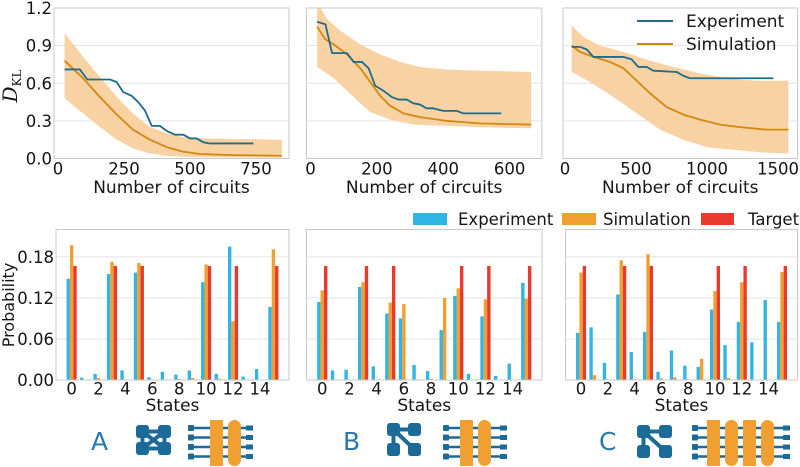  What do you see at coordinates (9, 305) in the screenshot?
I see `probability-axis-label: Probability` at bounding box center [9, 305].